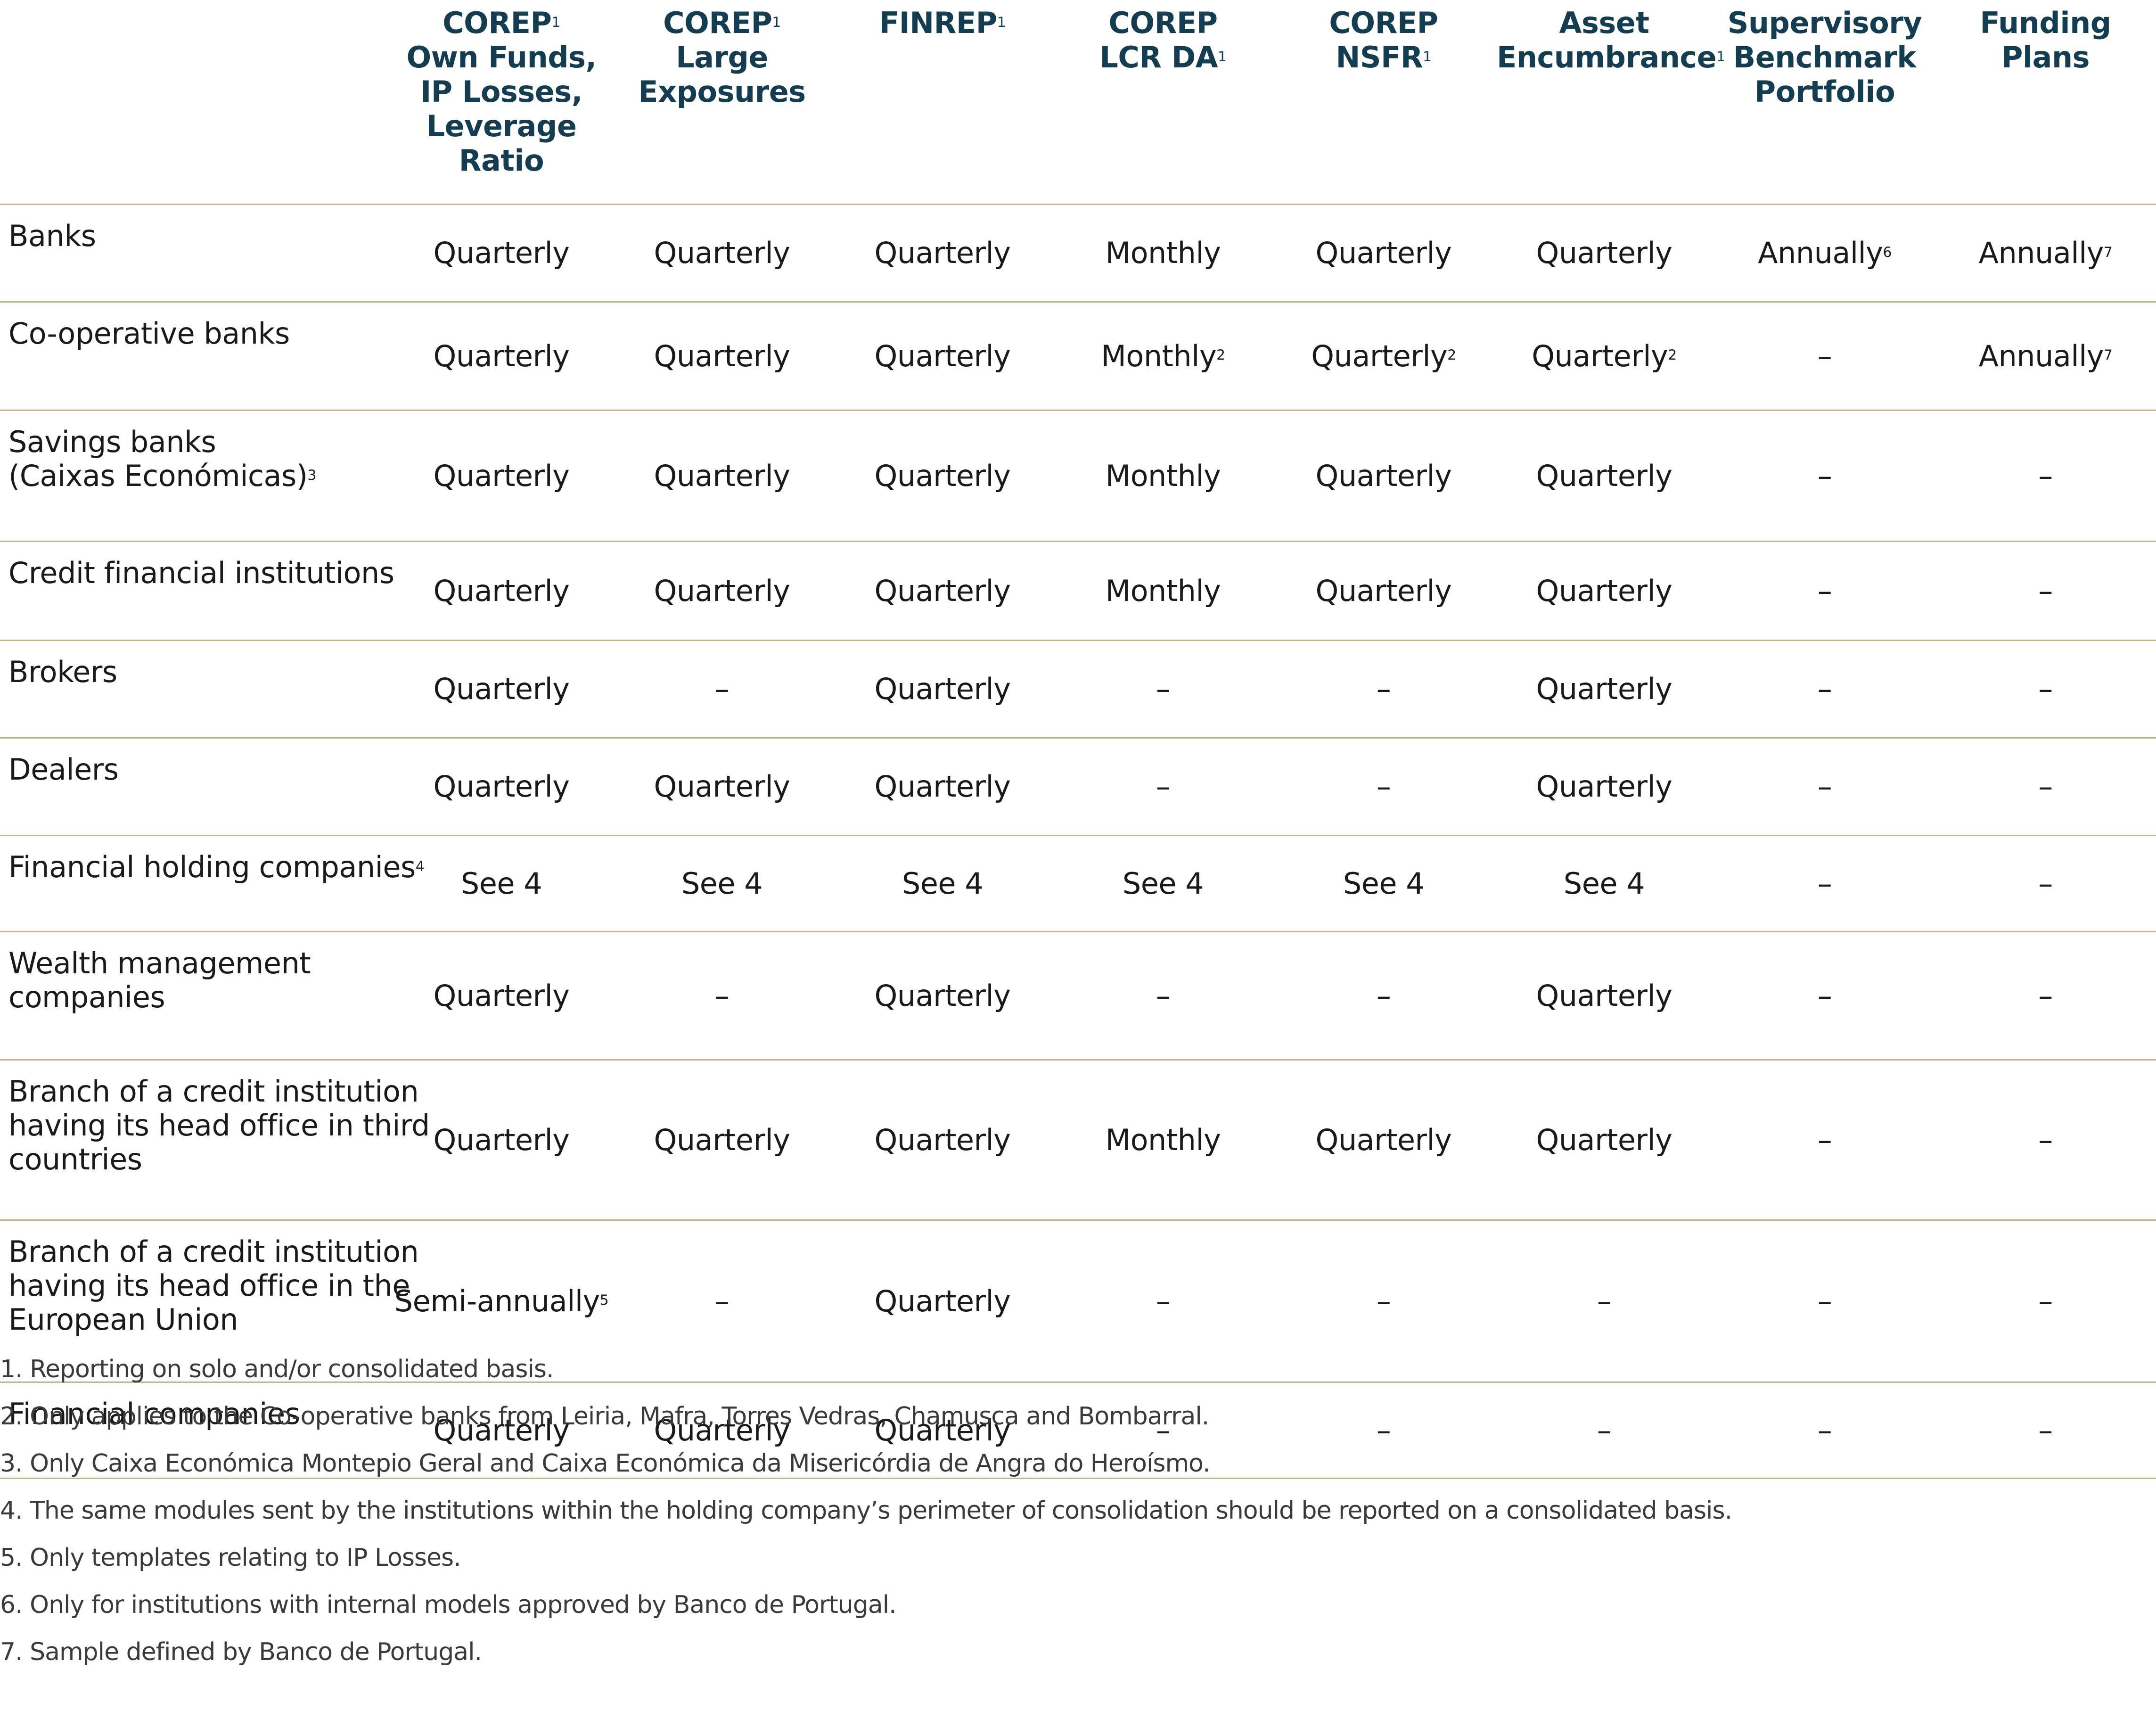  What do you see at coordinates (1383, 356) in the screenshot?
I see `cell-corep-nsfr: Quarterly2` at bounding box center [1383, 356].